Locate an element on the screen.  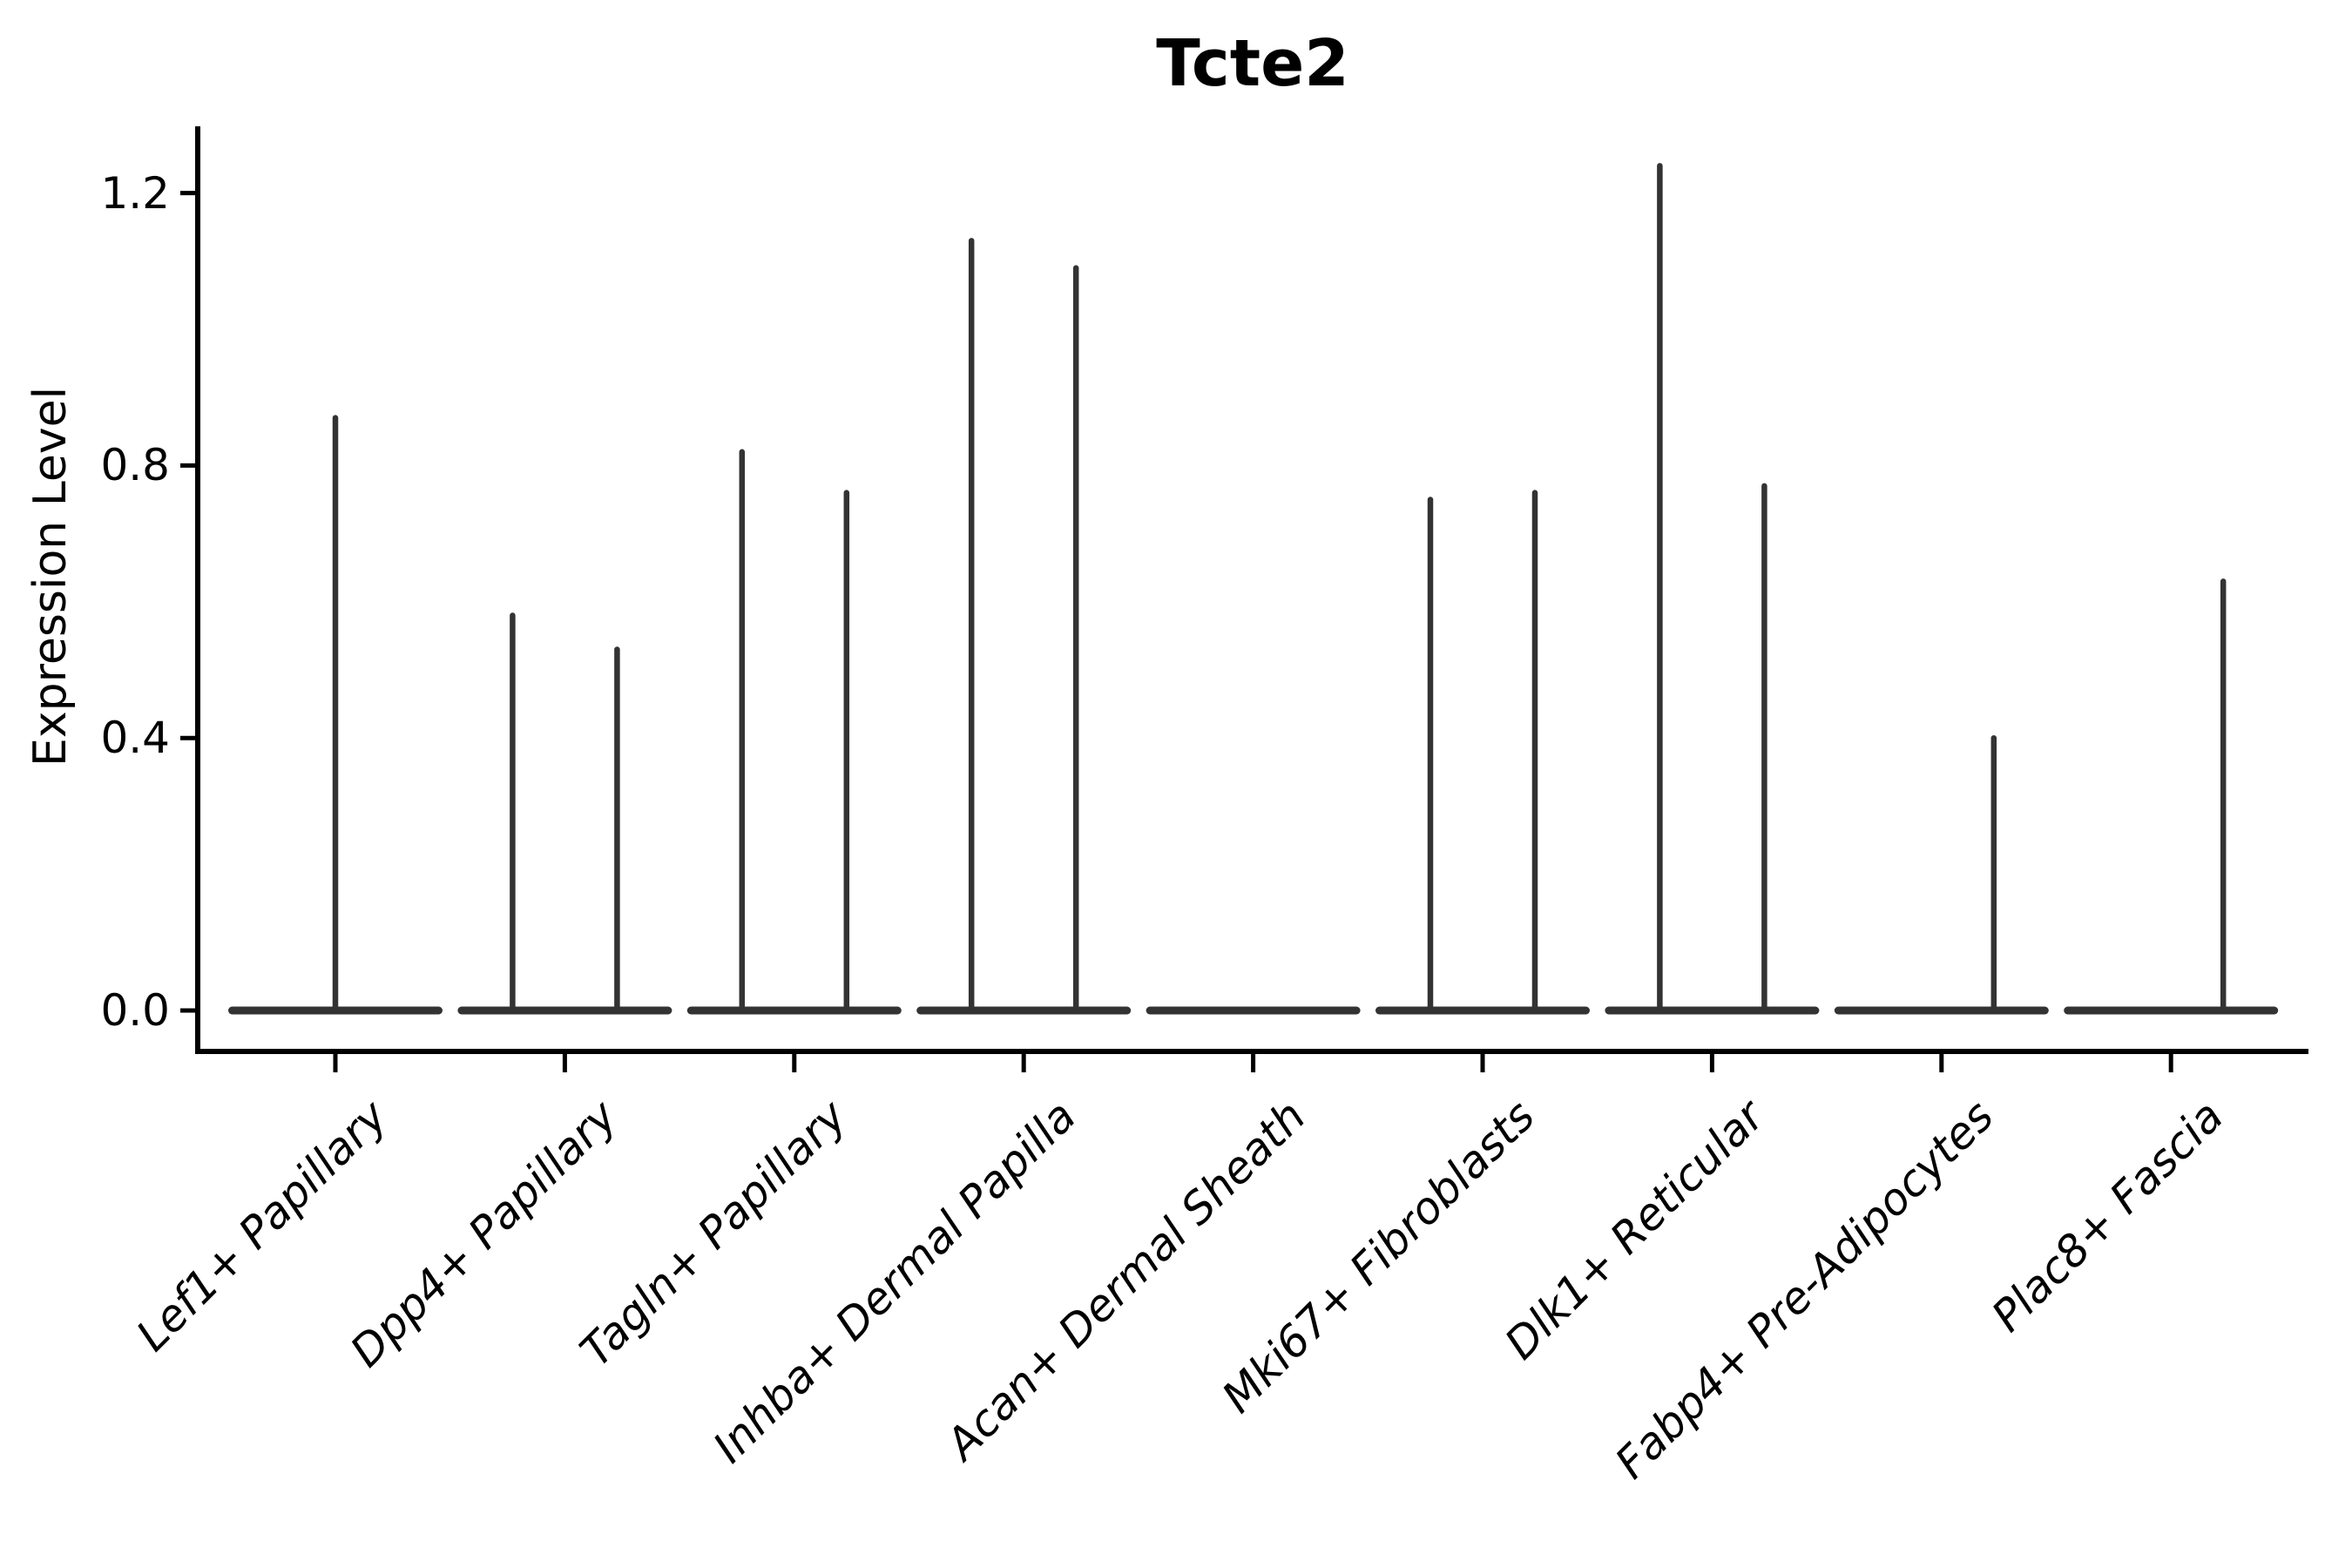
y-tick-label: 0.4 is located at coordinates (135, 738).